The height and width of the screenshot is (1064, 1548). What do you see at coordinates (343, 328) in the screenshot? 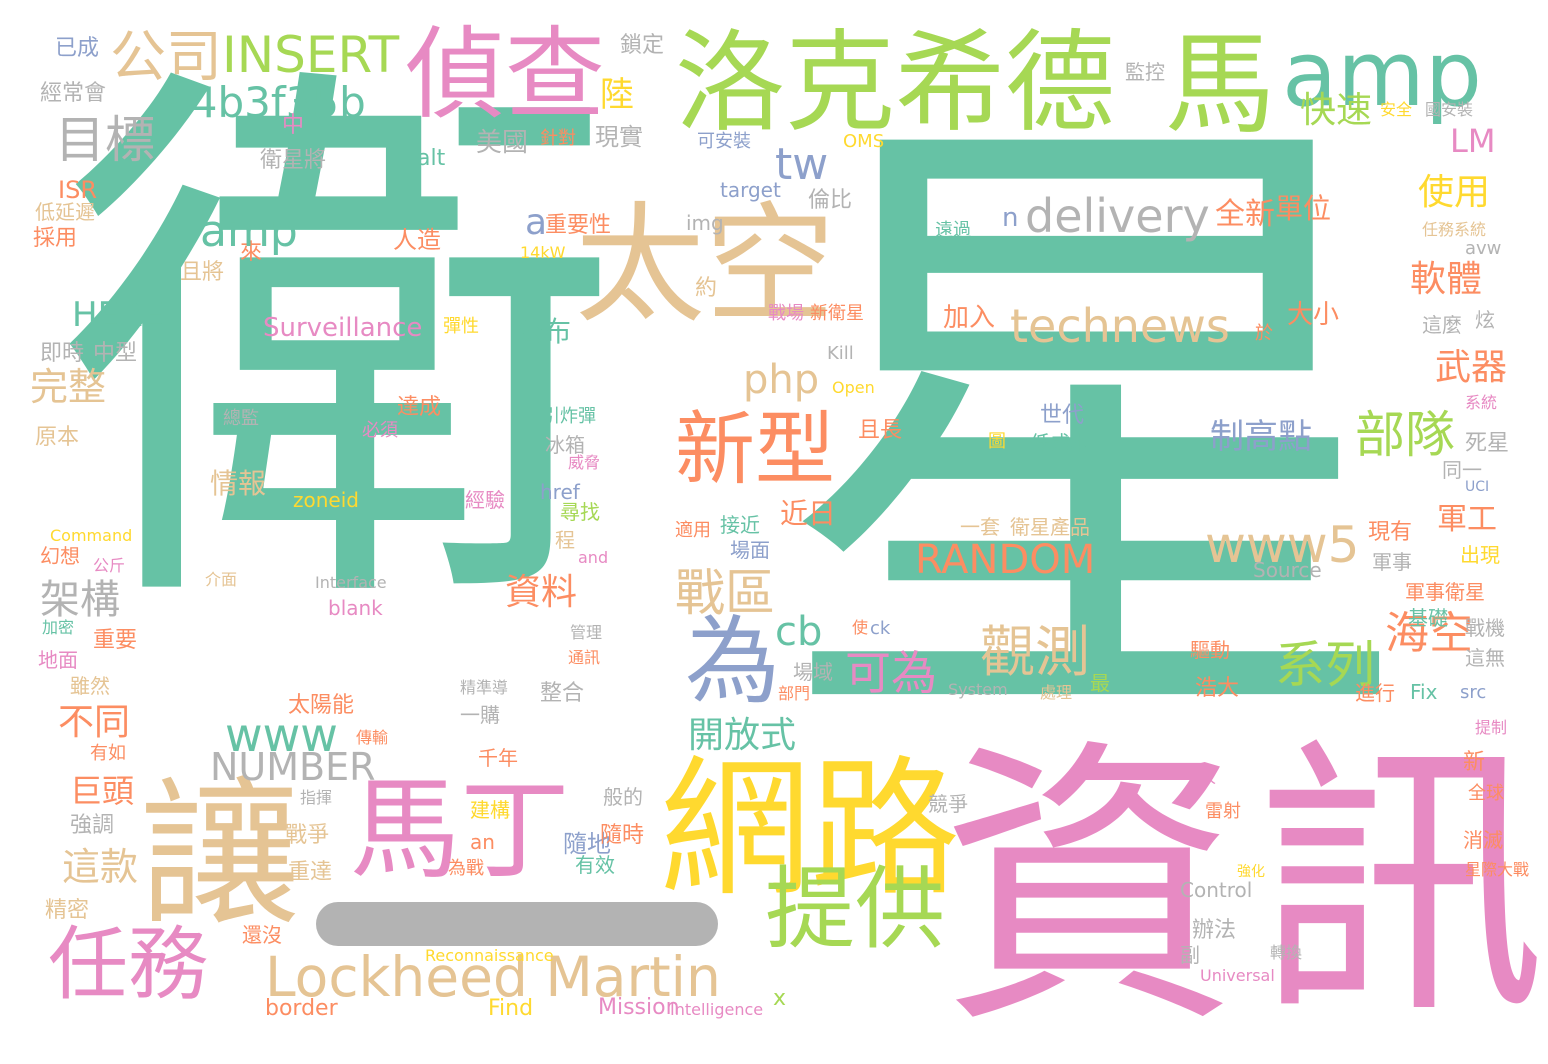
I see `word: Surveillance` at bounding box center [343, 328].